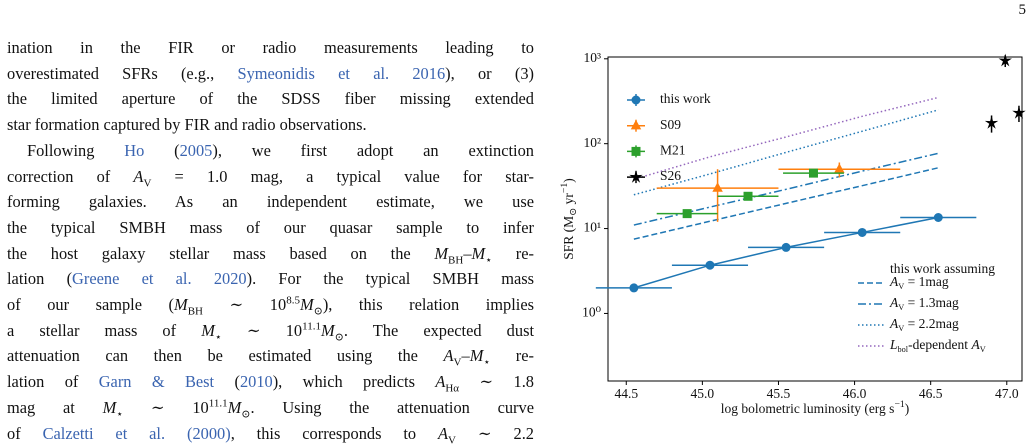 The image size is (1035, 446). Describe the element at coordinates (91, 304) in the screenshot. I see `text-span: of our sample (` at that location.